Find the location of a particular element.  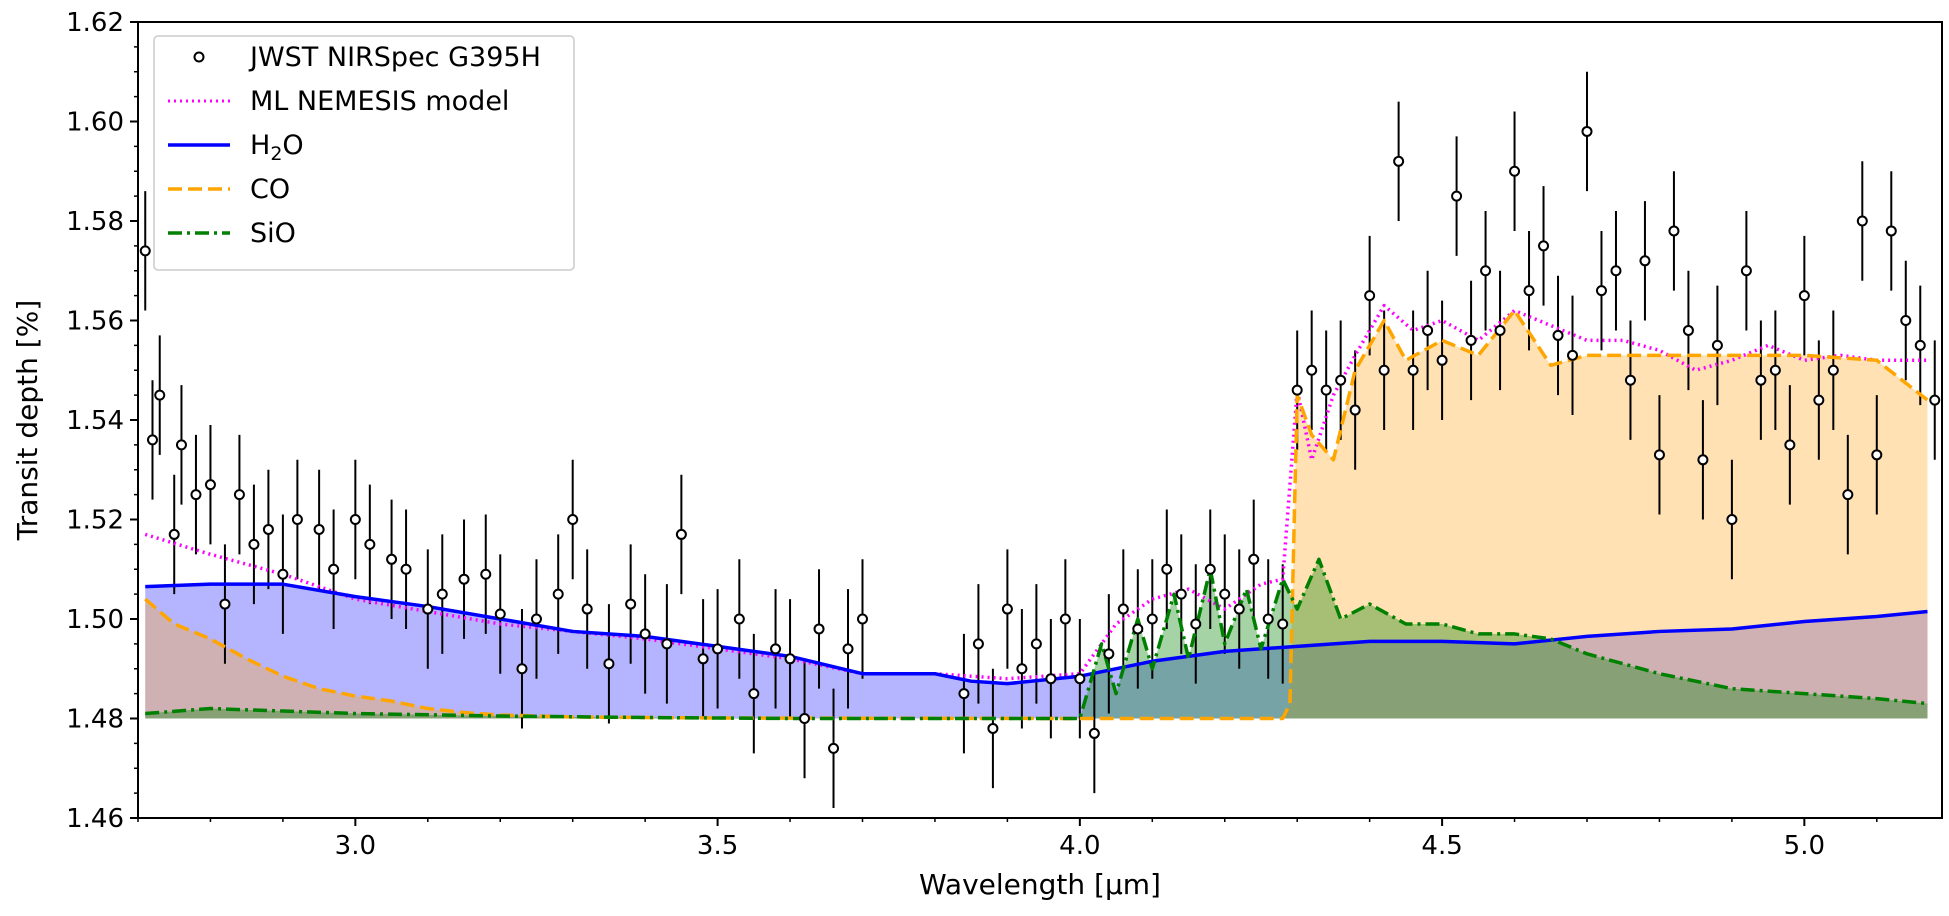

fill-h2o is located at coordinates (1036, 651).